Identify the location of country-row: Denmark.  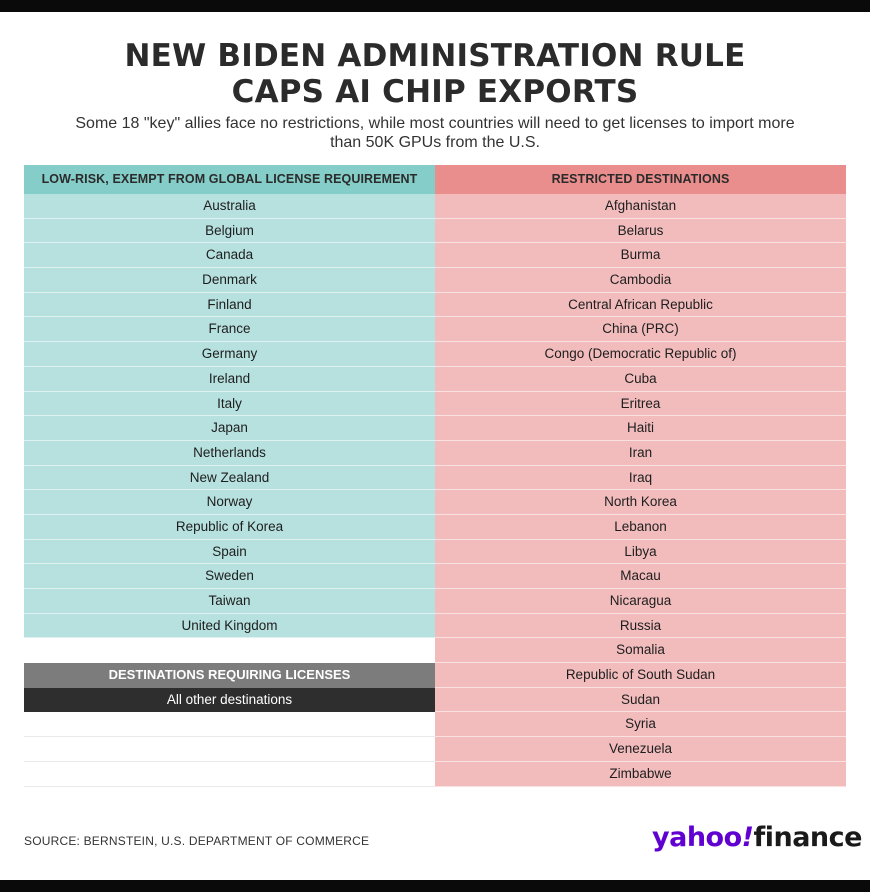
(229, 280).